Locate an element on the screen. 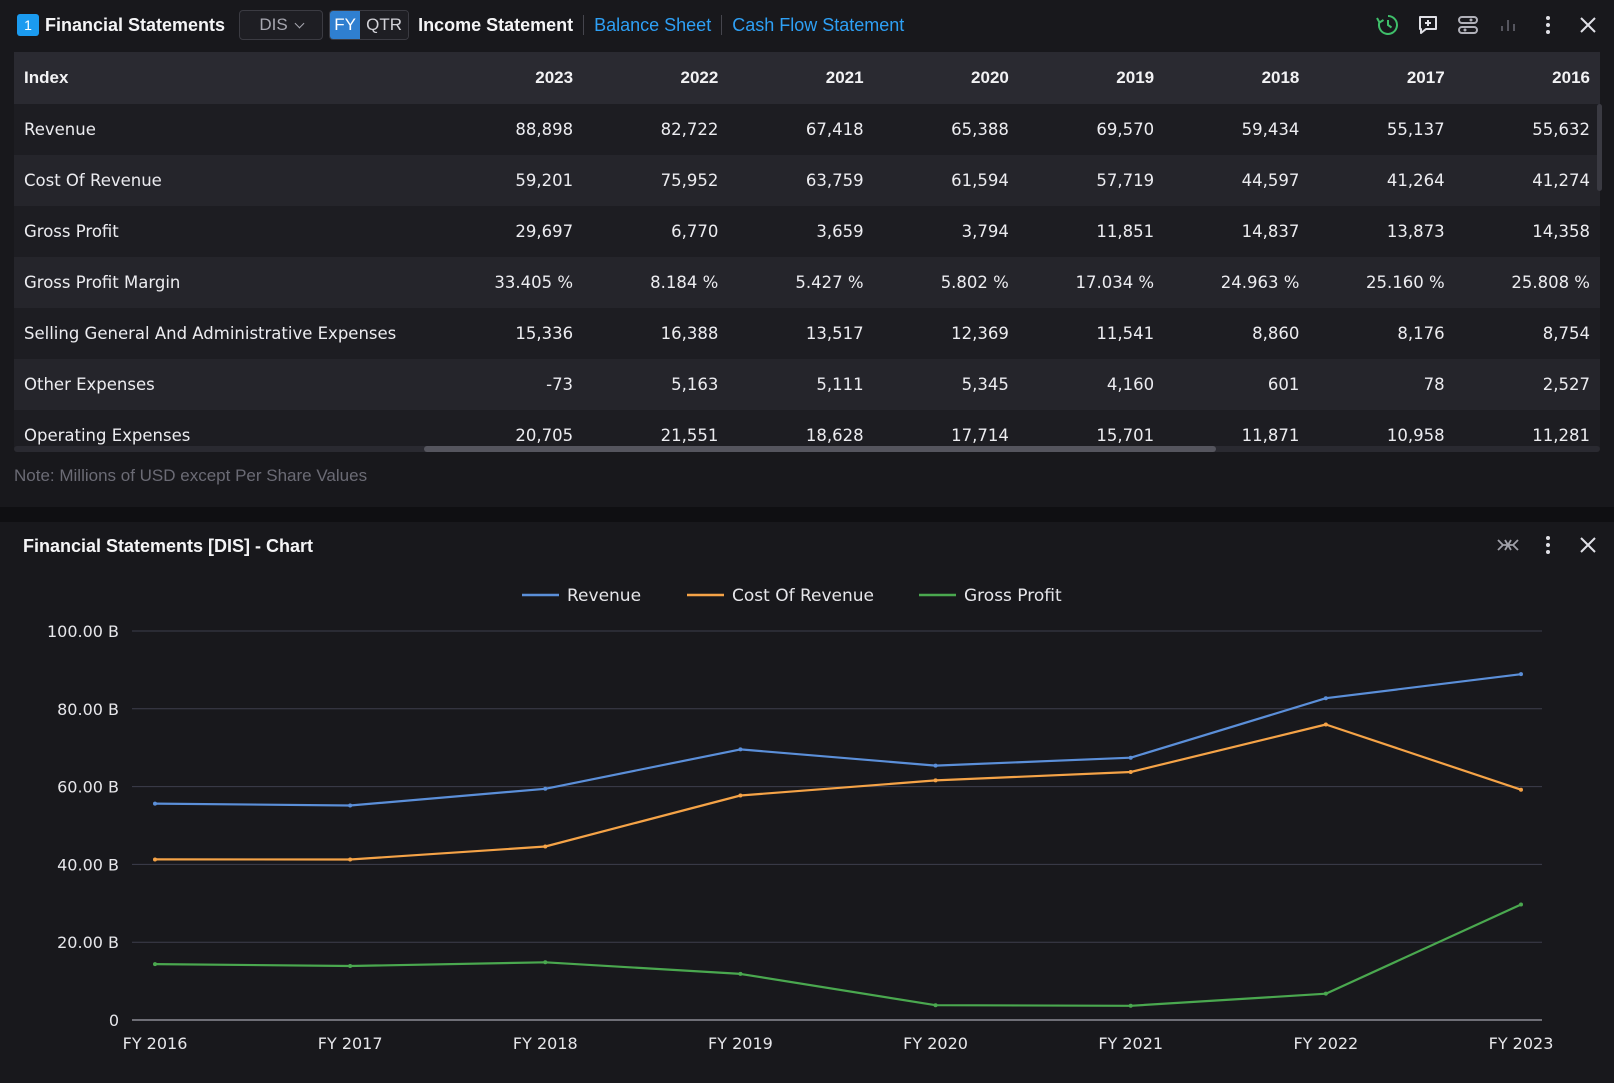  legend-label: Revenue is located at coordinates (604, 596).